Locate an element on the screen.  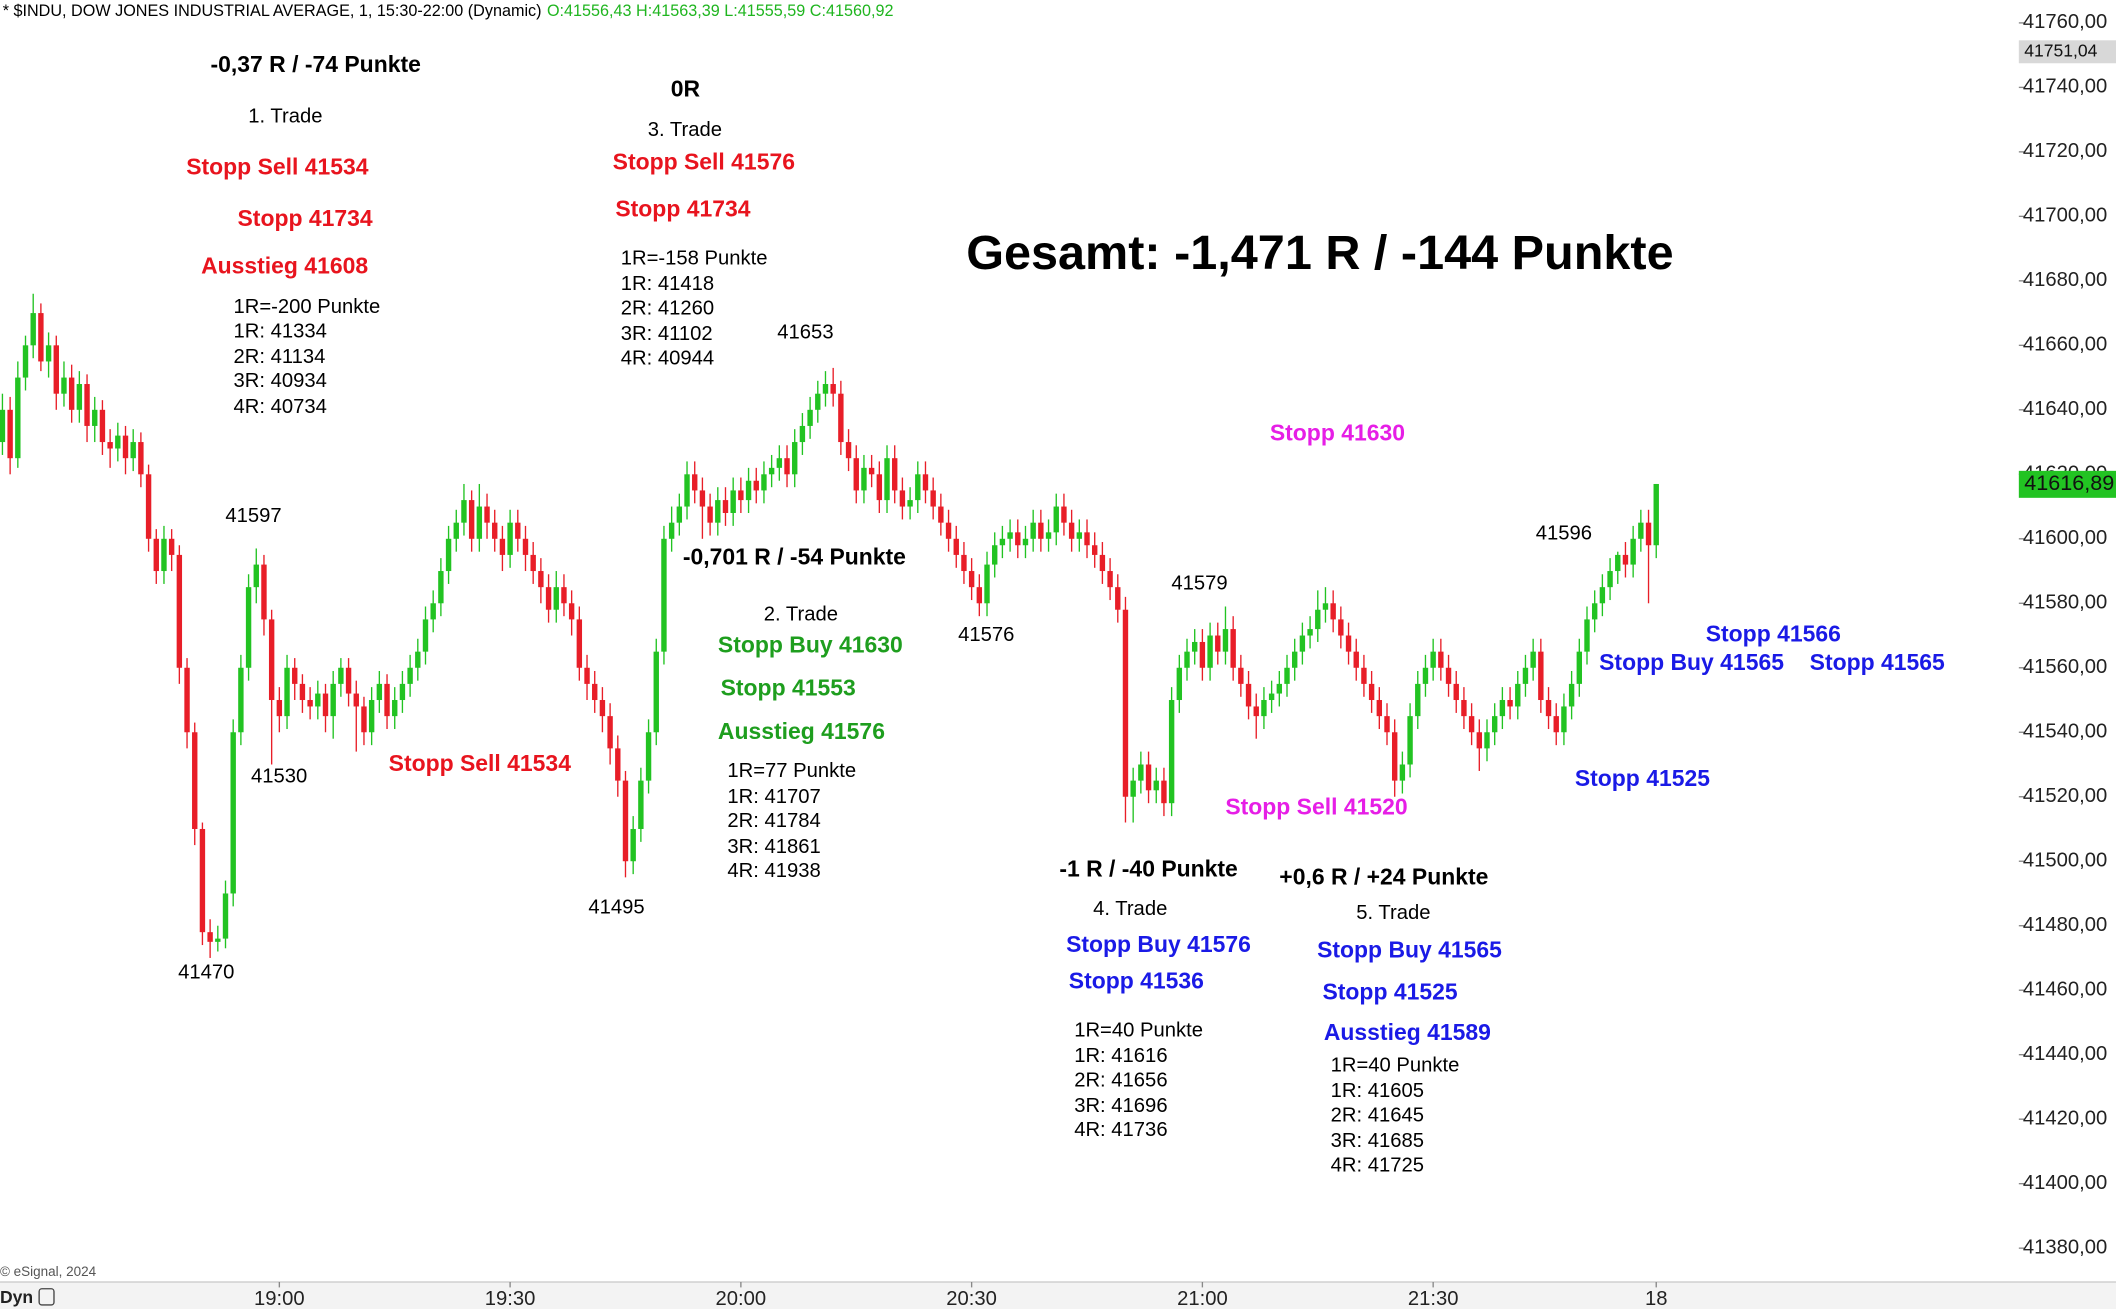
annotation: 1R: 41616 is located at coordinates (1120, 1056).